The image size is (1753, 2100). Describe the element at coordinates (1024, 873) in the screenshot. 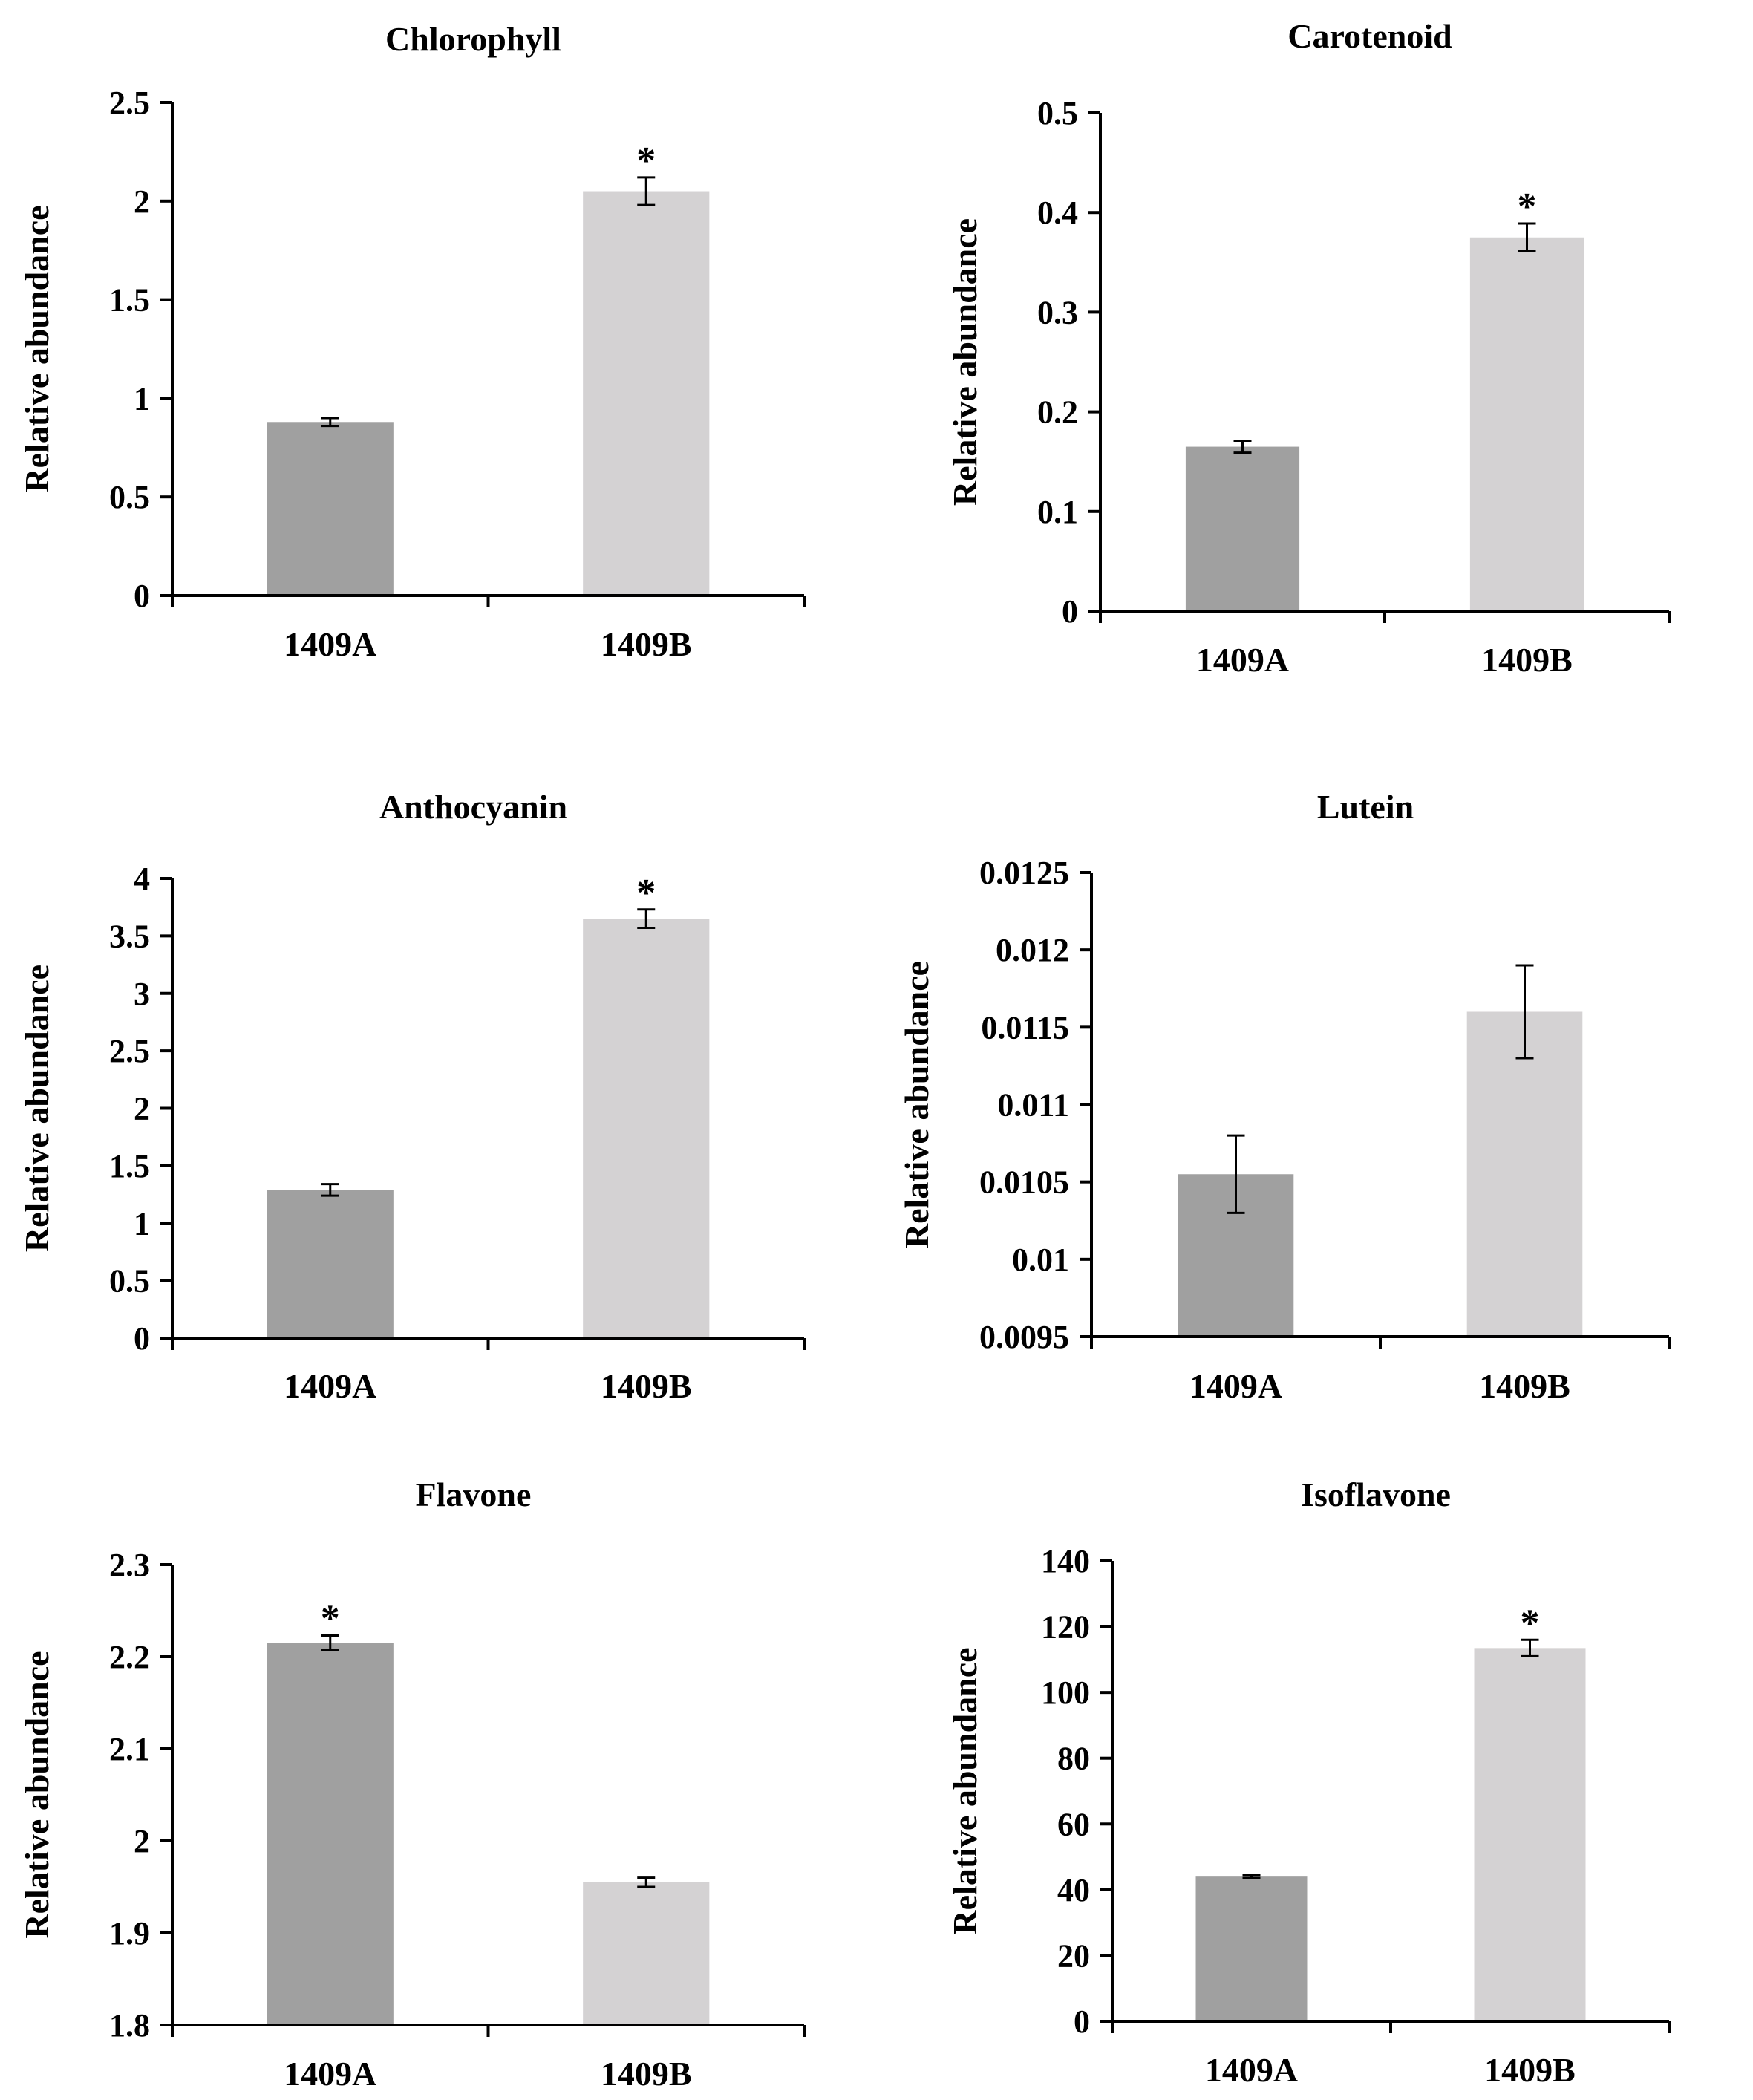

I see `y-tick-label: 0.0125` at that location.